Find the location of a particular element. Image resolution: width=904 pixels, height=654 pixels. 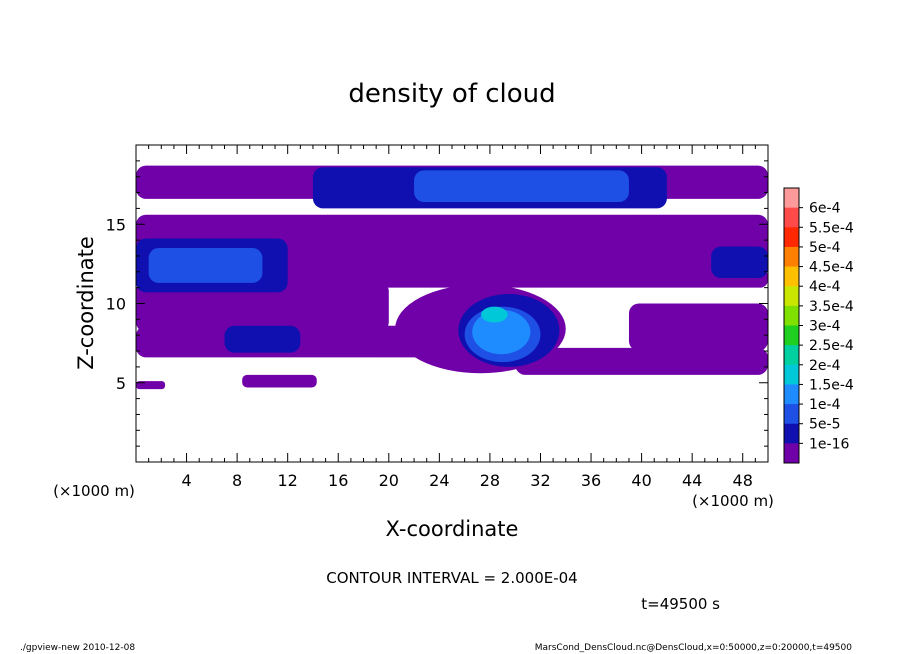

x-axis-label: X-coordinate is located at coordinates (452, 529).